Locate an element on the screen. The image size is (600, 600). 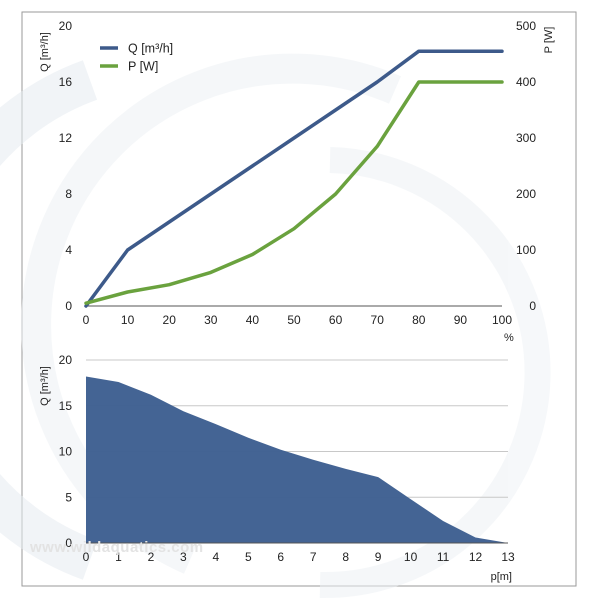
x-tick-label: 7 is located at coordinates (313, 557).